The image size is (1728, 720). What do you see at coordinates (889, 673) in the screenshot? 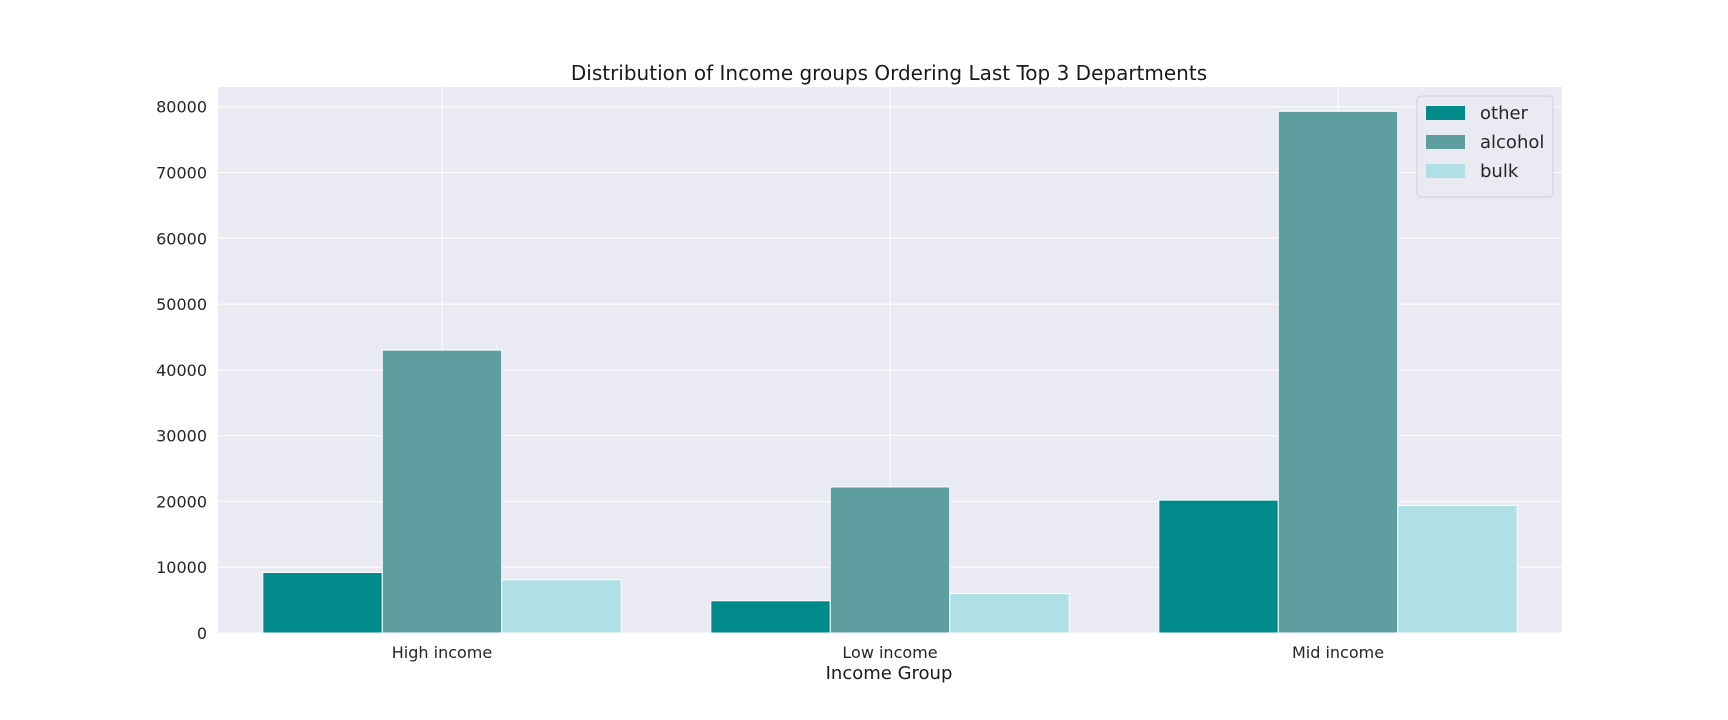
I see `x-axis-label: Income Group` at bounding box center [889, 673].